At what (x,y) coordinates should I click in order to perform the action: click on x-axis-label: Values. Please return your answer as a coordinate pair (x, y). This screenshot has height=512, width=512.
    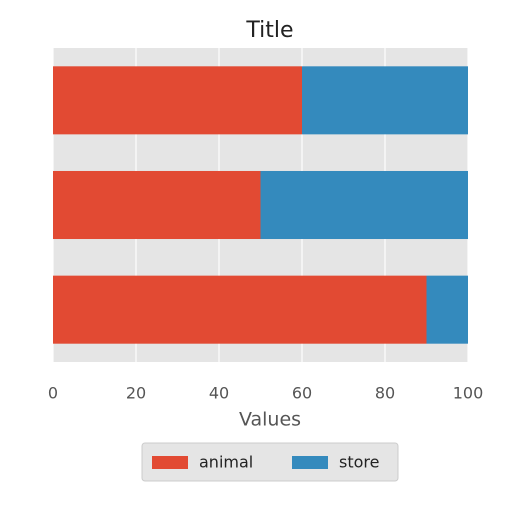
    Looking at the image, I should click on (270, 420).